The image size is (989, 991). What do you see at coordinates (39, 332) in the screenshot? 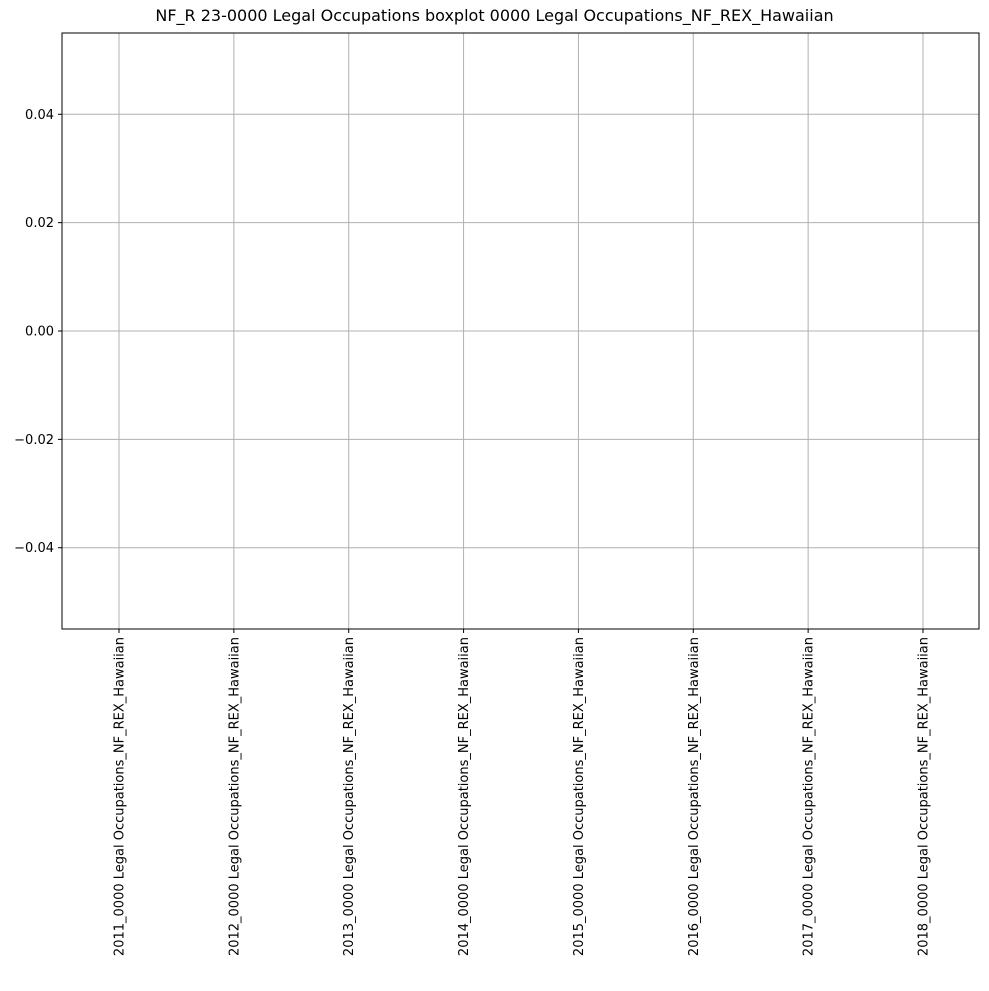
I see `y-tick-label: 0.00` at bounding box center [39, 332].